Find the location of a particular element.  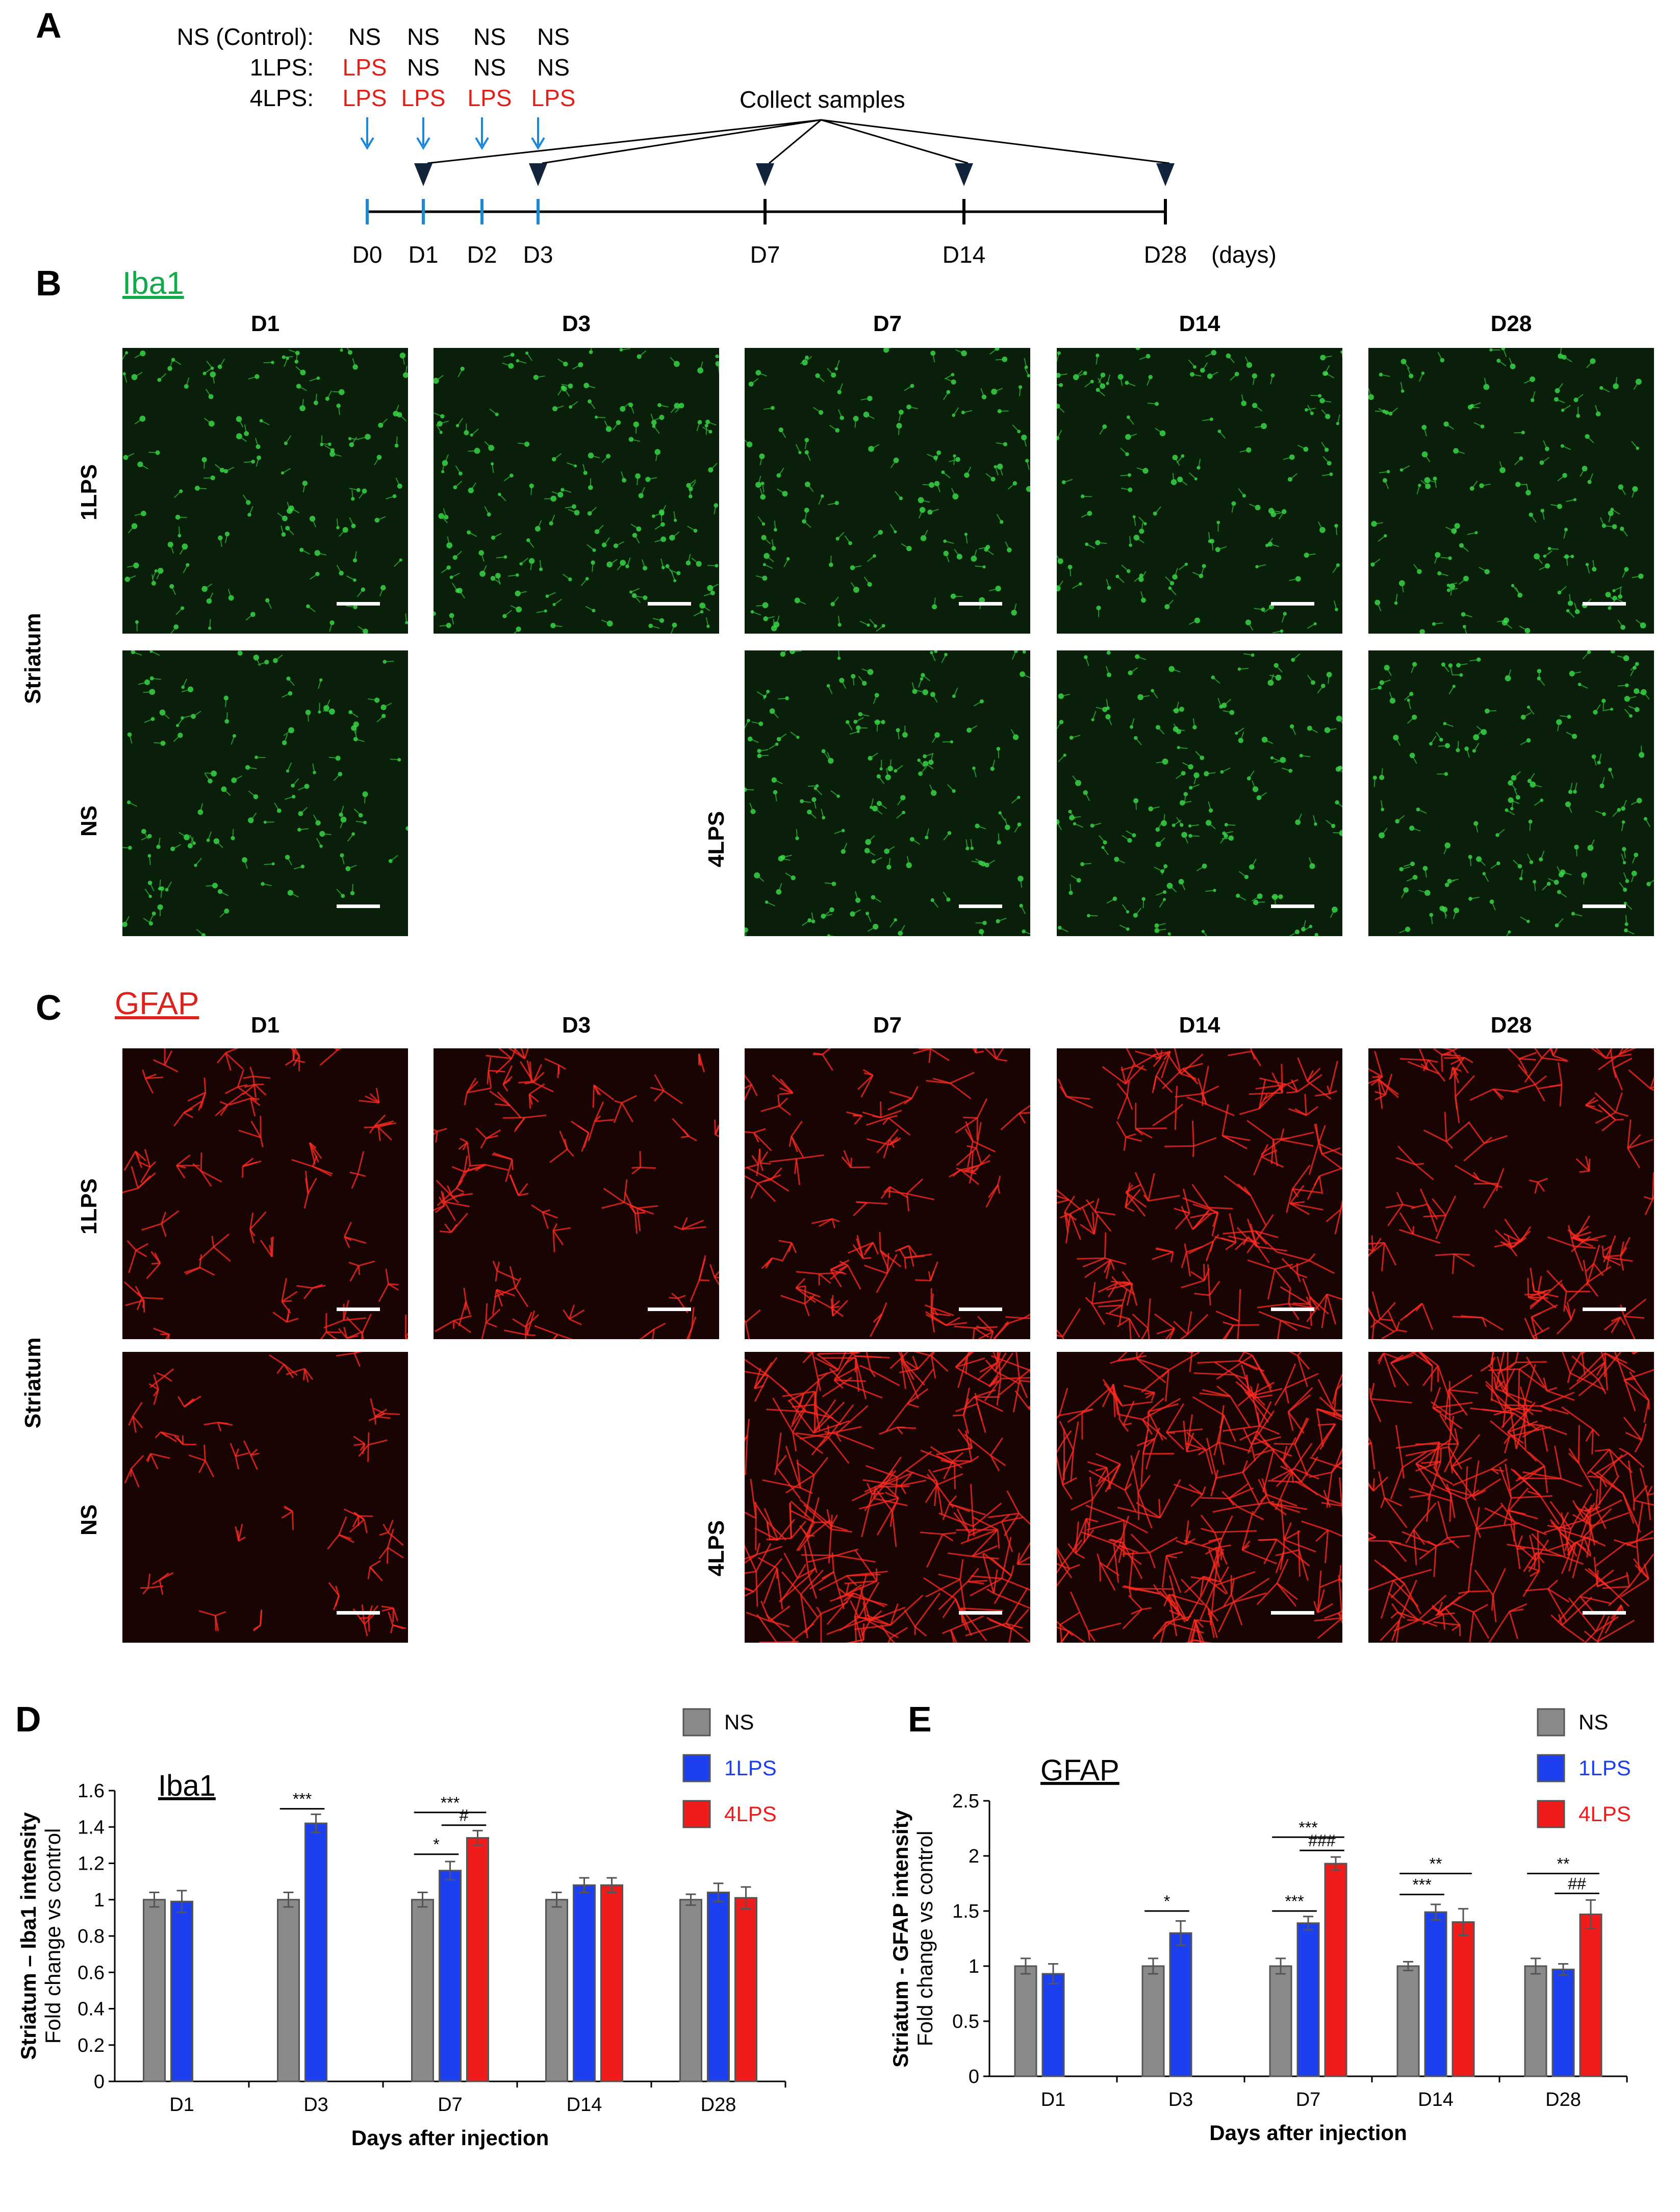

gfap-micrograph is located at coordinates (1511, 1193).